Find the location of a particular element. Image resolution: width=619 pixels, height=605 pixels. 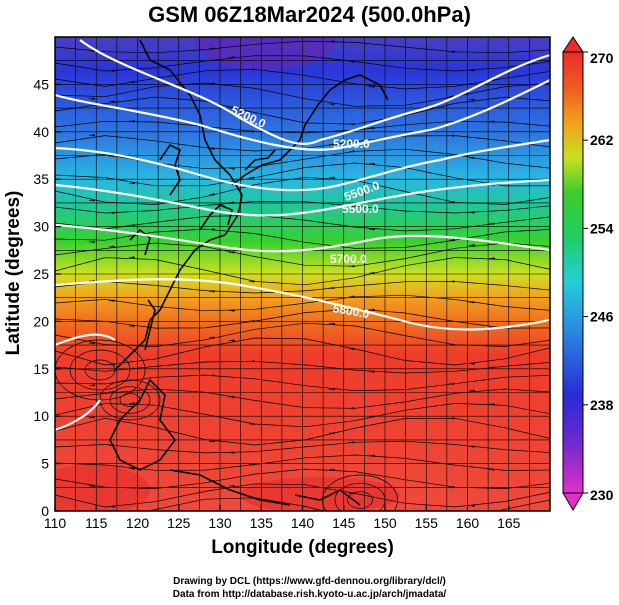

y-tick-label: 40 is located at coordinates (41, 132).